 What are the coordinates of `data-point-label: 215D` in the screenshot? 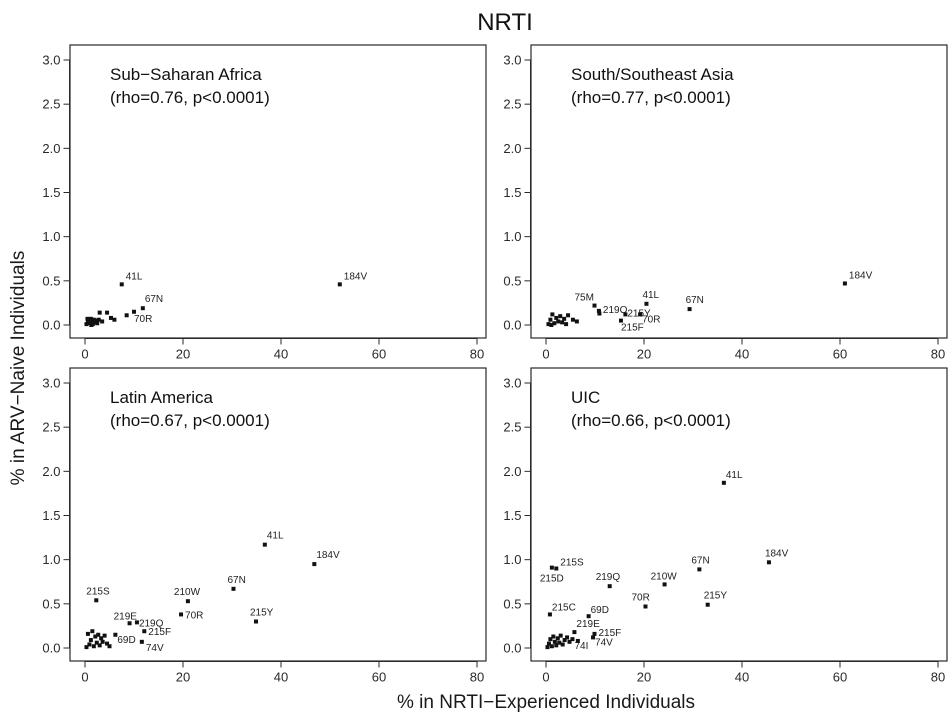 It's located at (552, 579).